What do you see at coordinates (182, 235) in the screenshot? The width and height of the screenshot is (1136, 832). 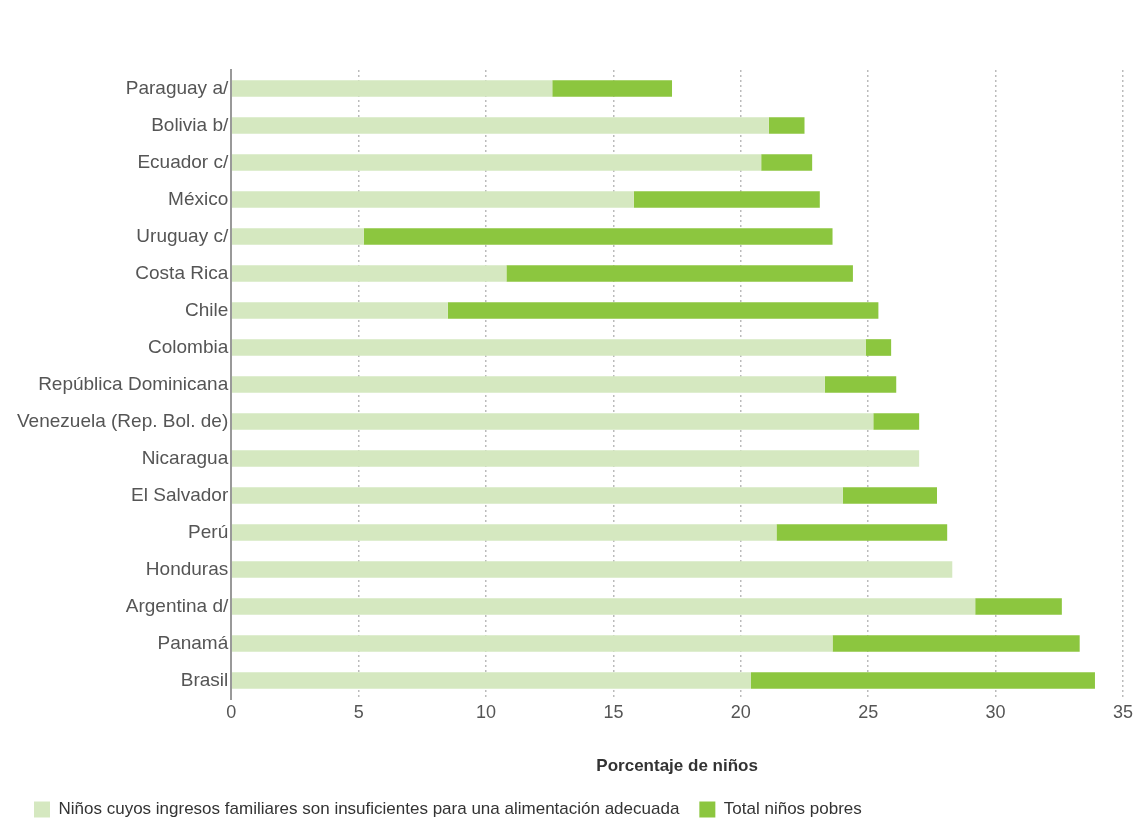 I see `y-tick-label: Uruguay c/` at bounding box center [182, 235].